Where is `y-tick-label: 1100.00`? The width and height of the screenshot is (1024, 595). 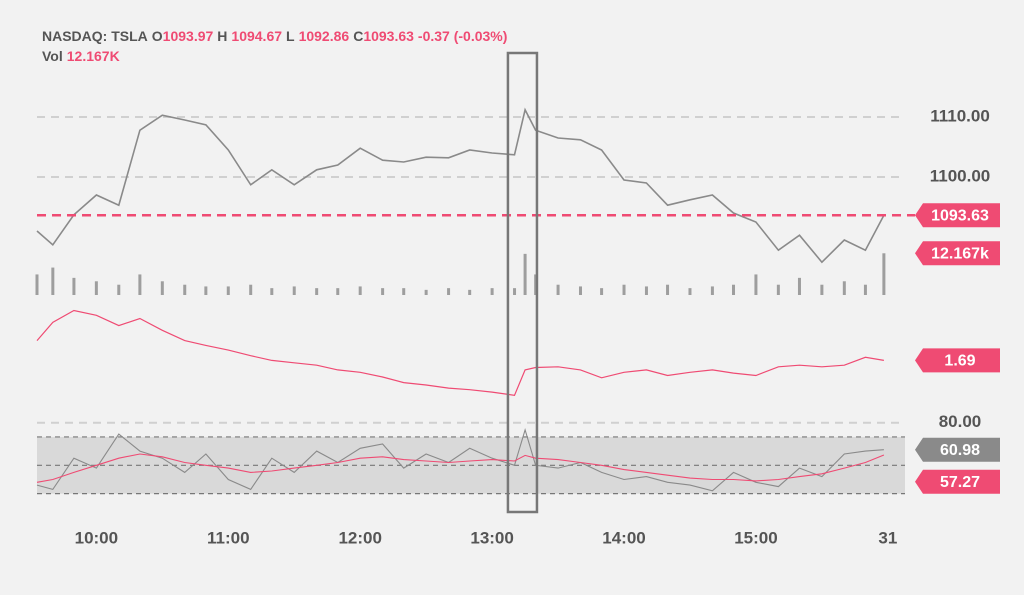 y-tick-label: 1100.00 is located at coordinates (960, 175).